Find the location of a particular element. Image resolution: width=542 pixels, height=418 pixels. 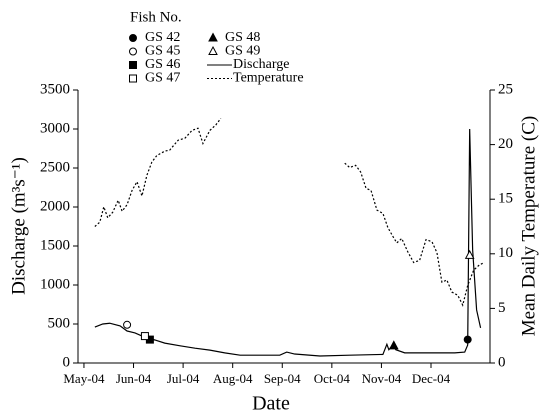

x-tick-label: Jul-04 is located at coordinates (183, 378).